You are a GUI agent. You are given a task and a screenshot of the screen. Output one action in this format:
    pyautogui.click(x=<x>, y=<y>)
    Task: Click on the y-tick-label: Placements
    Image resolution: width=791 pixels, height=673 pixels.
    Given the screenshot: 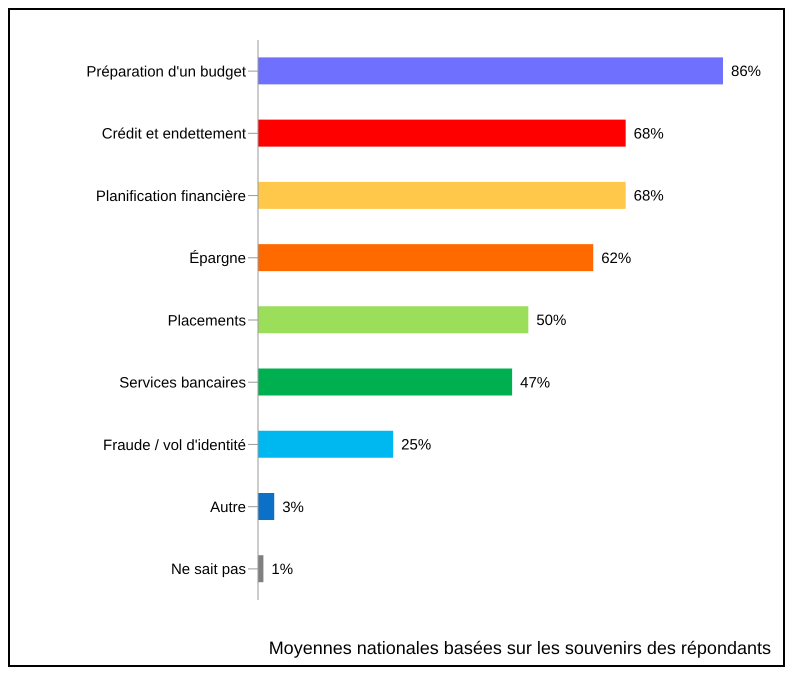 What is the action you would take?
    pyautogui.click(x=207, y=321)
    